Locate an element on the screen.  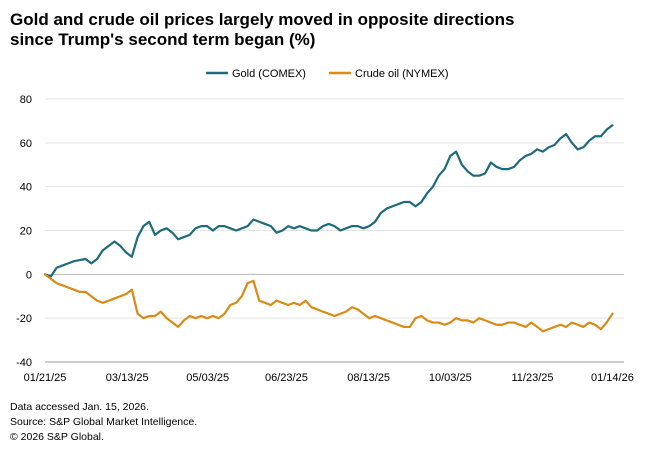
y-tick-label: 60 is located at coordinates (26, 144).